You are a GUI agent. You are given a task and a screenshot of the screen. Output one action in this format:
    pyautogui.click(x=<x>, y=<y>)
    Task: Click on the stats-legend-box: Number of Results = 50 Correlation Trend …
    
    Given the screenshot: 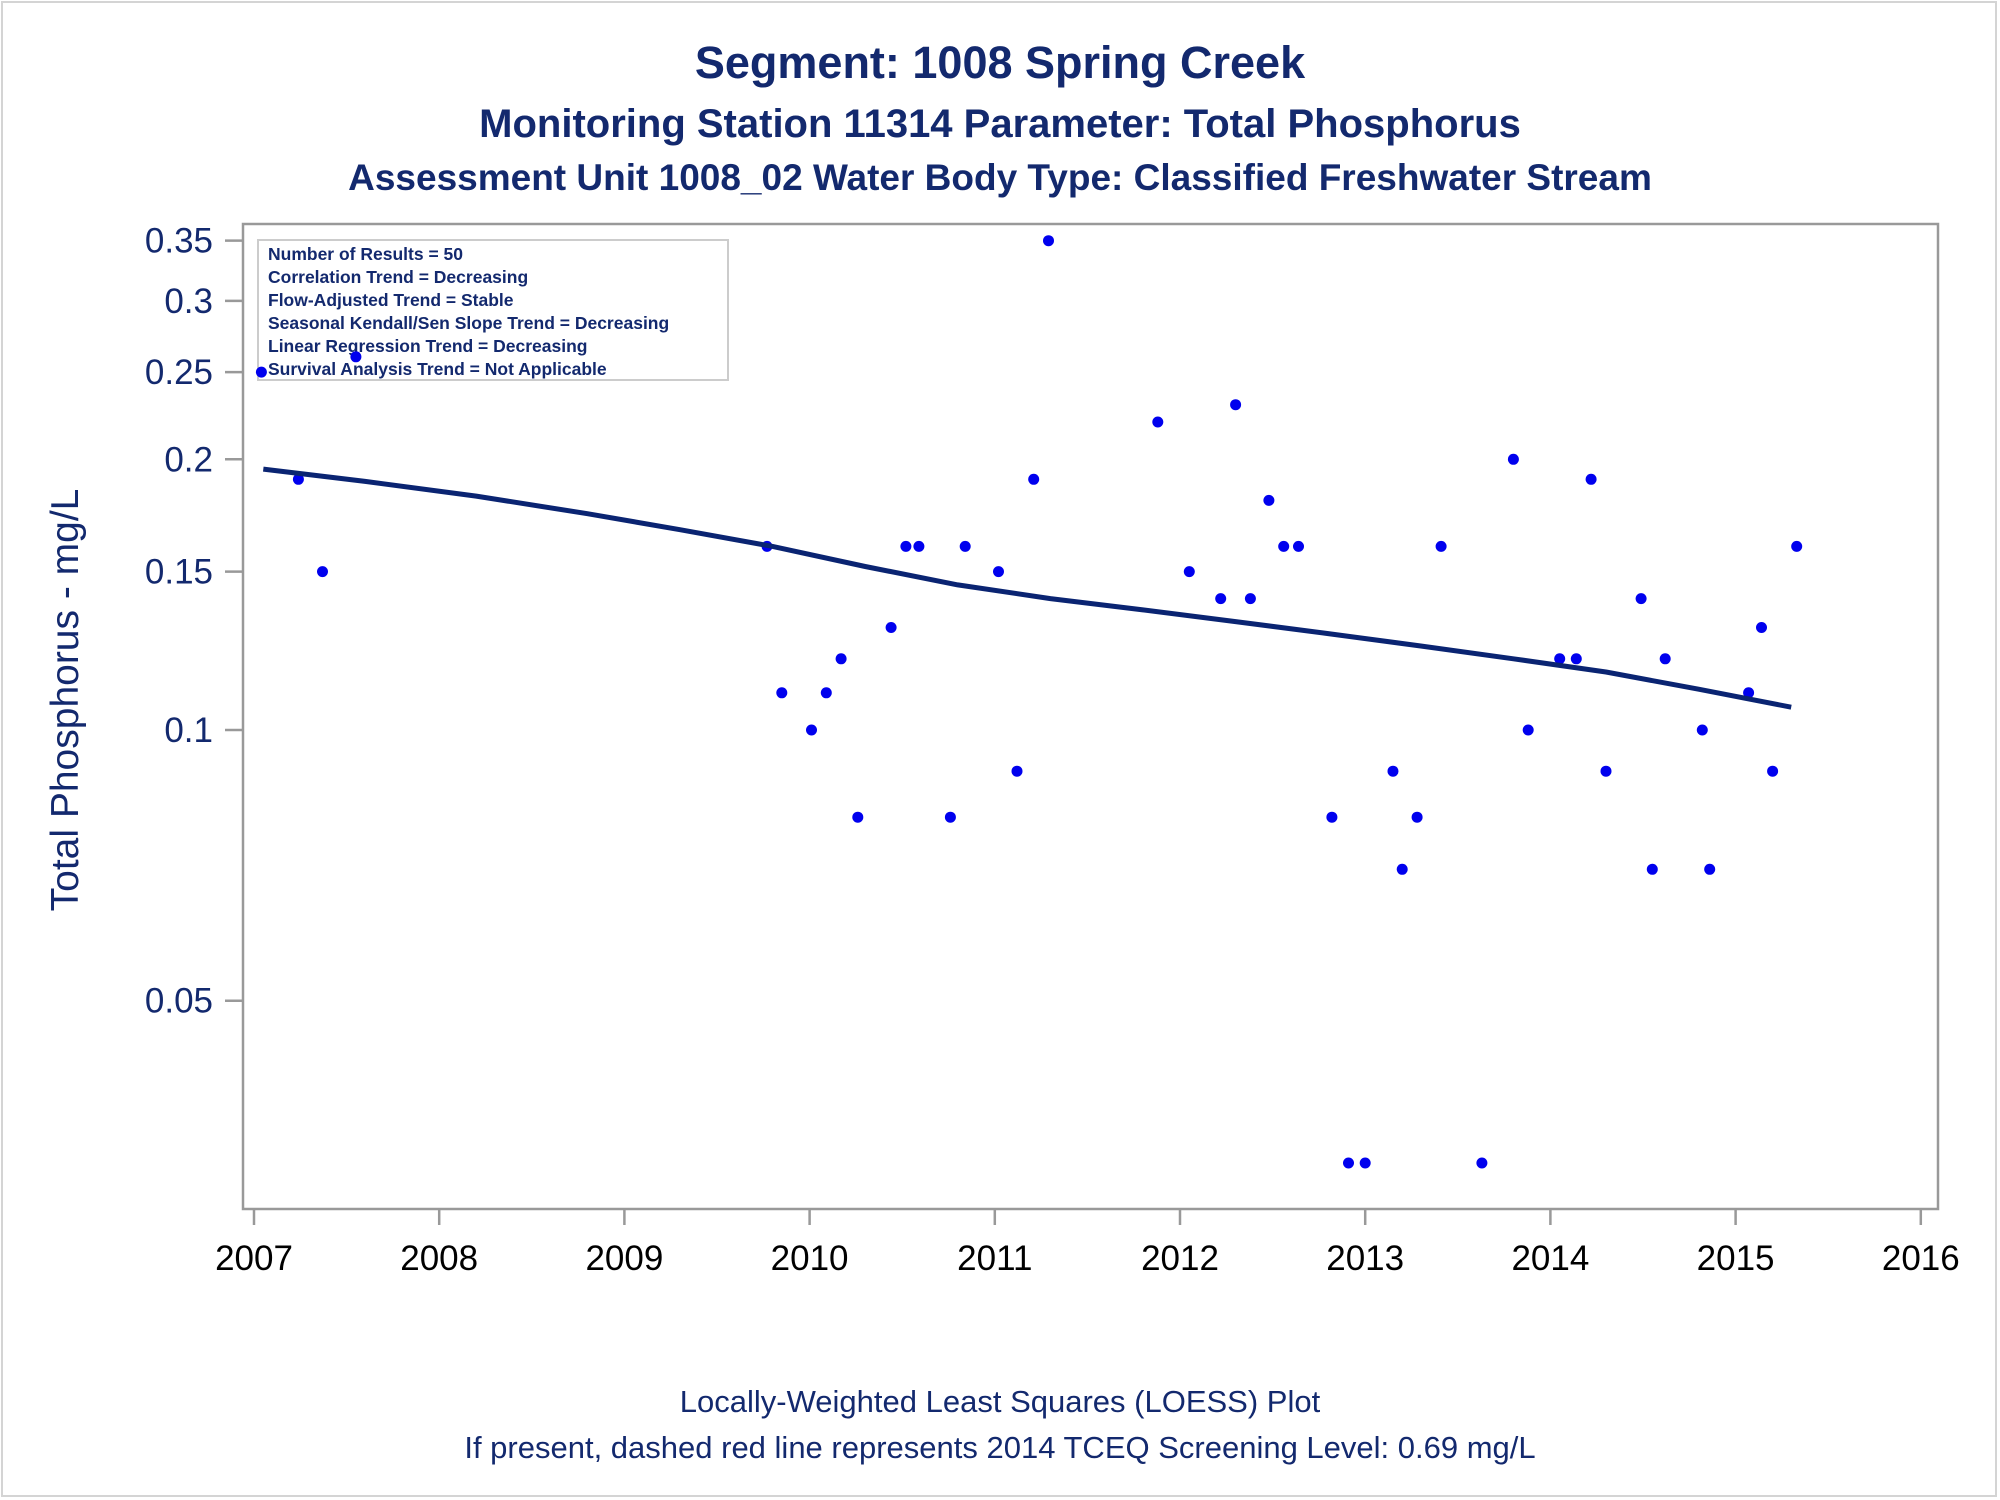 What is the action you would take?
    pyautogui.click(x=493, y=310)
    